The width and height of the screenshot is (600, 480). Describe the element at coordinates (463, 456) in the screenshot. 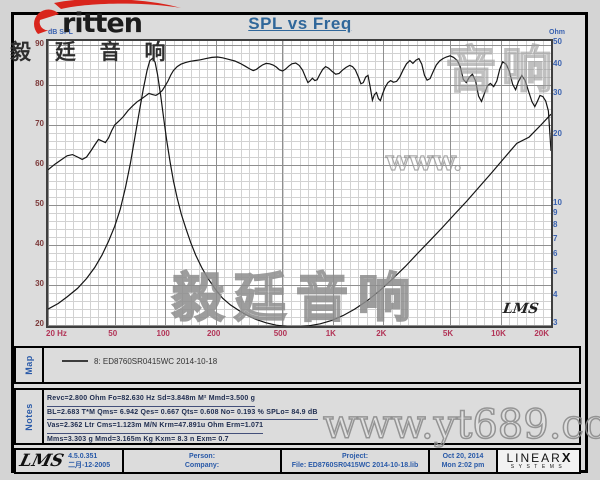

I see `report-date: Oct 20, 2014` at that location.